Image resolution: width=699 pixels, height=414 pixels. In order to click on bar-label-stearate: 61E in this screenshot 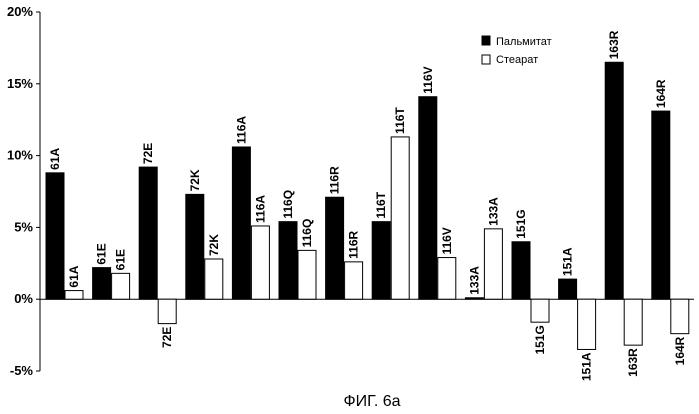, I will do `click(121, 259)`.